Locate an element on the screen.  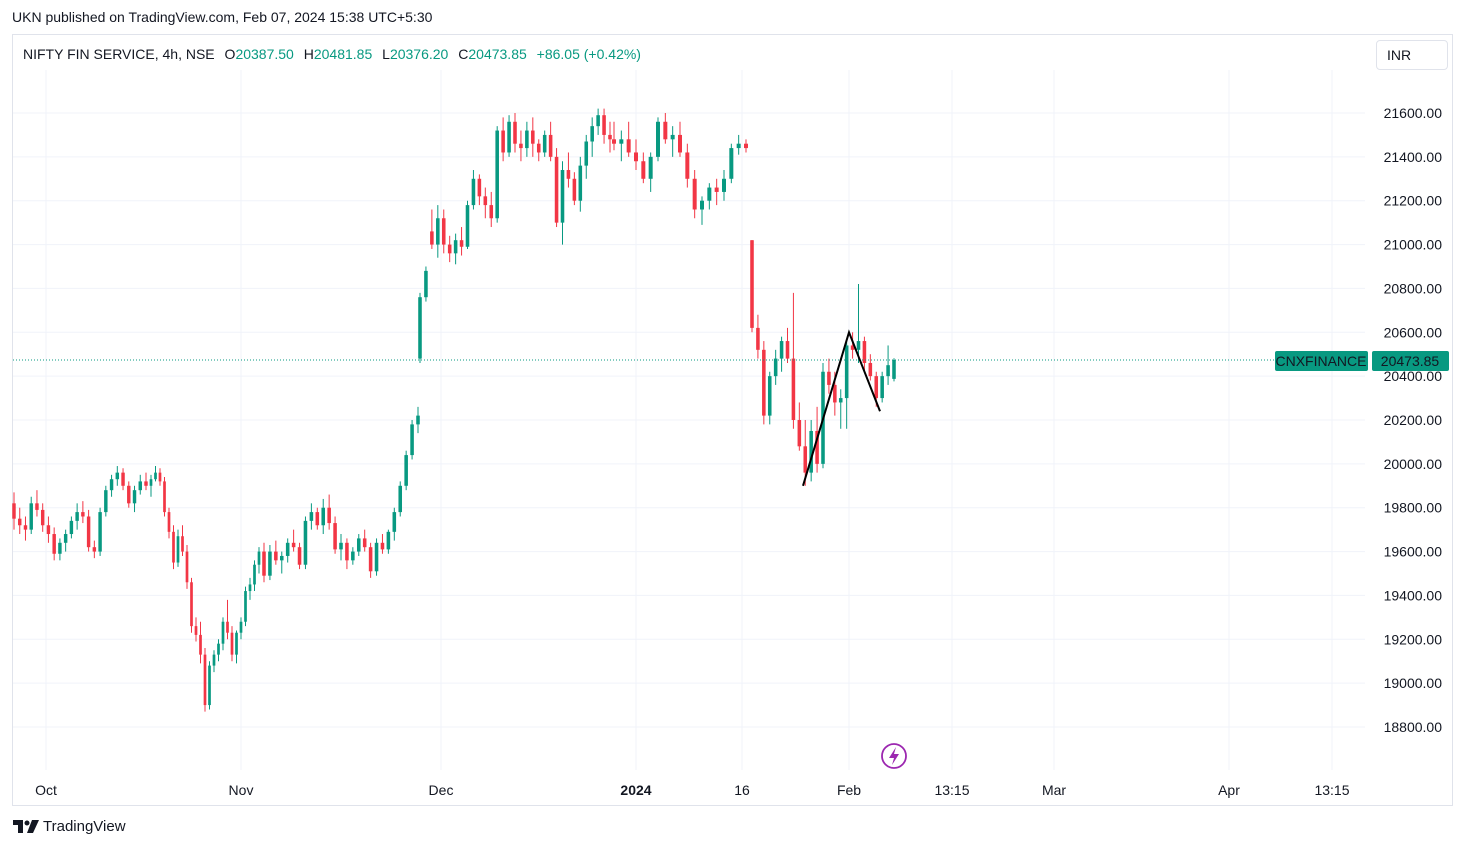
badge-price: 20473.85 is located at coordinates (1410, 361).